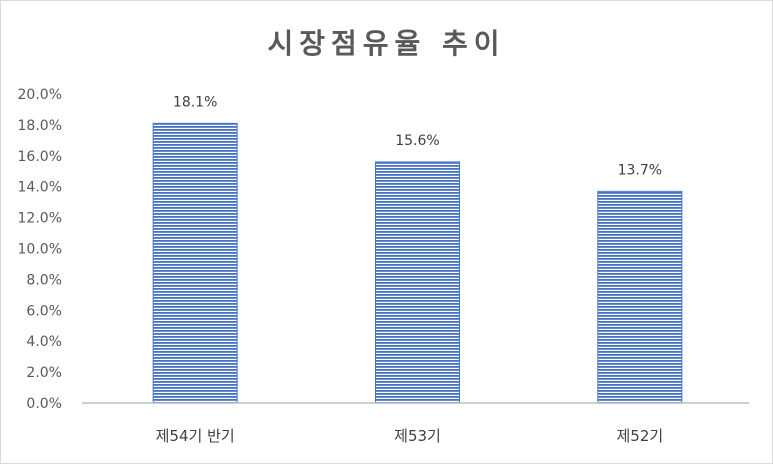 This screenshot has width=773, height=464. I want to click on y-tick-label: 16.0%, so click(40, 157).